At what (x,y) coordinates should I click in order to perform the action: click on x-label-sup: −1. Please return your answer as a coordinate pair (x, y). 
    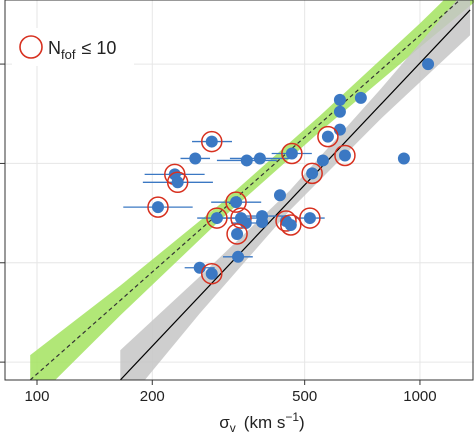
    Looking at the image, I should click on (292, 417).